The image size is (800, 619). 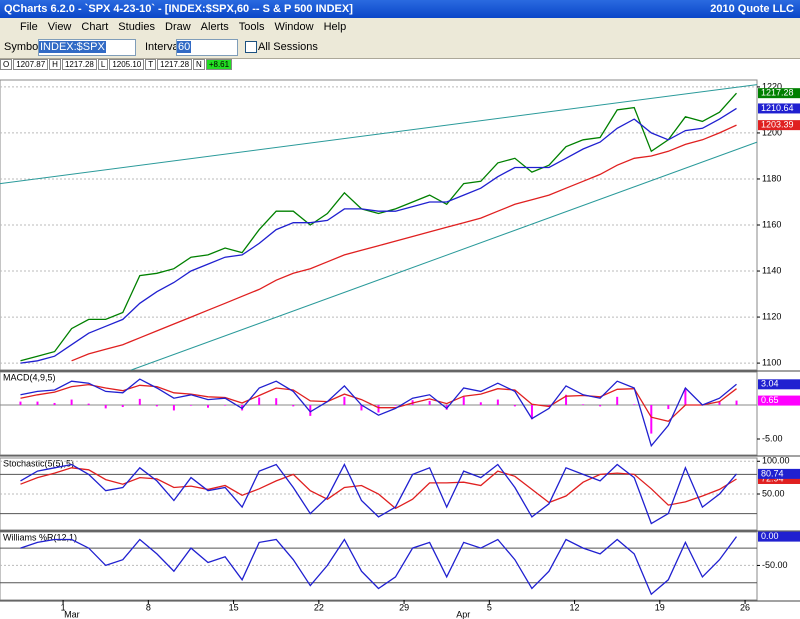 What do you see at coordinates (745, 607) in the screenshot?
I see `x-tick-label: 26` at bounding box center [745, 607].